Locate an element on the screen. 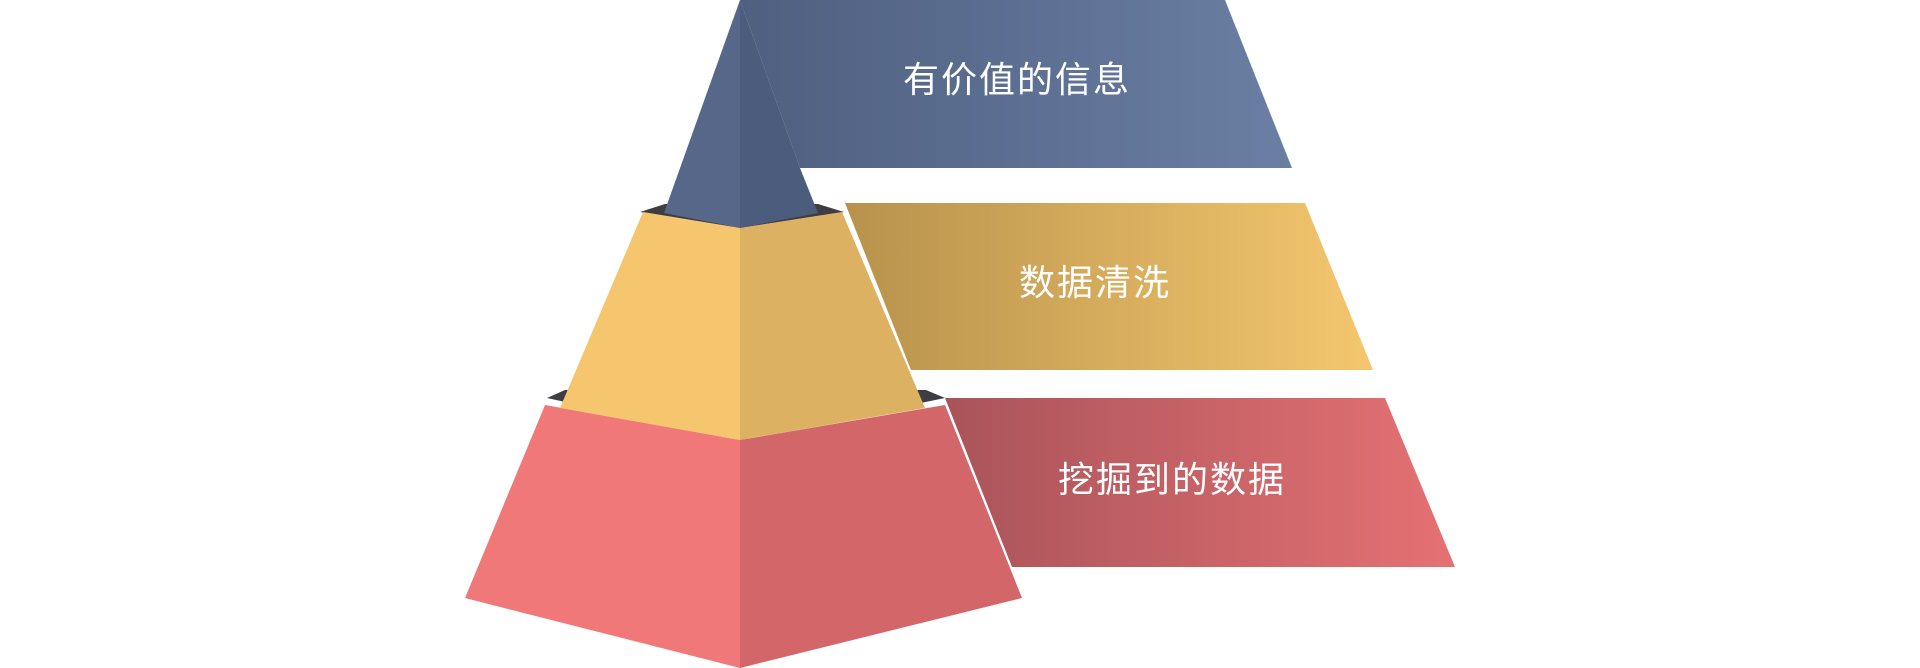  pyramid-face-left-top is located at coordinates (702, 114).